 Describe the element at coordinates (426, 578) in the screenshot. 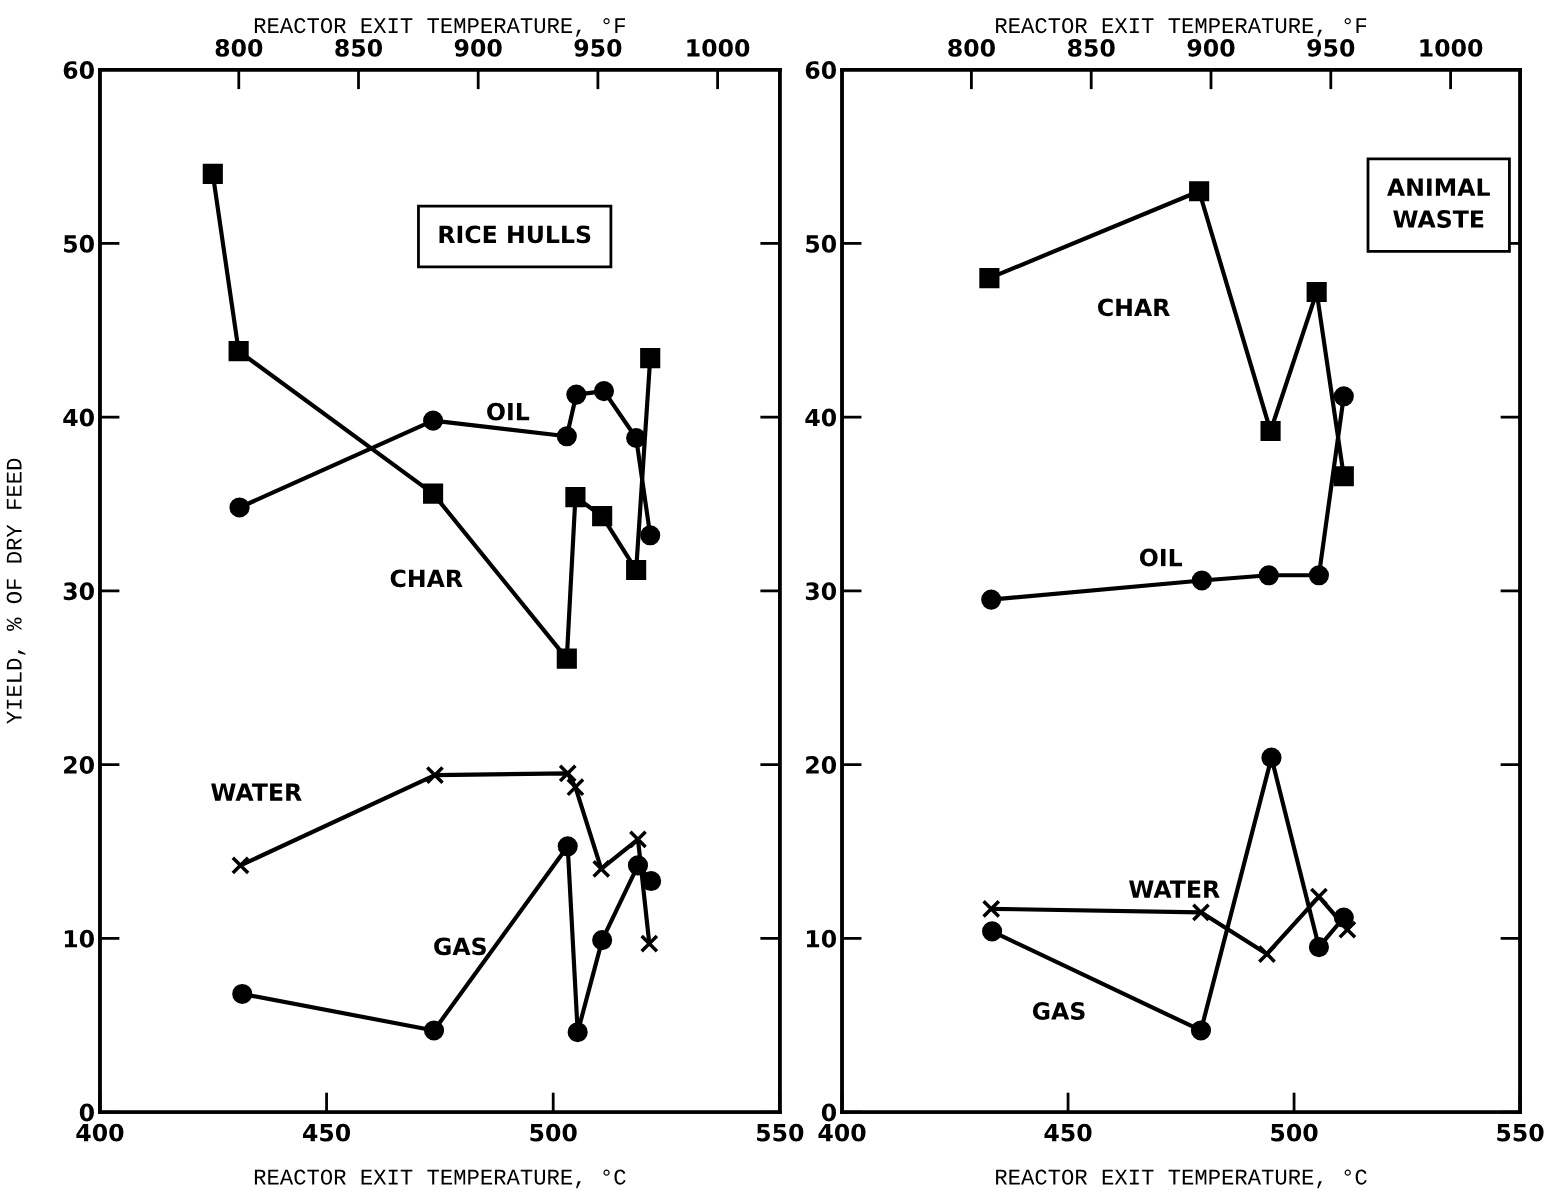

I see `series-label: CHAR` at that location.